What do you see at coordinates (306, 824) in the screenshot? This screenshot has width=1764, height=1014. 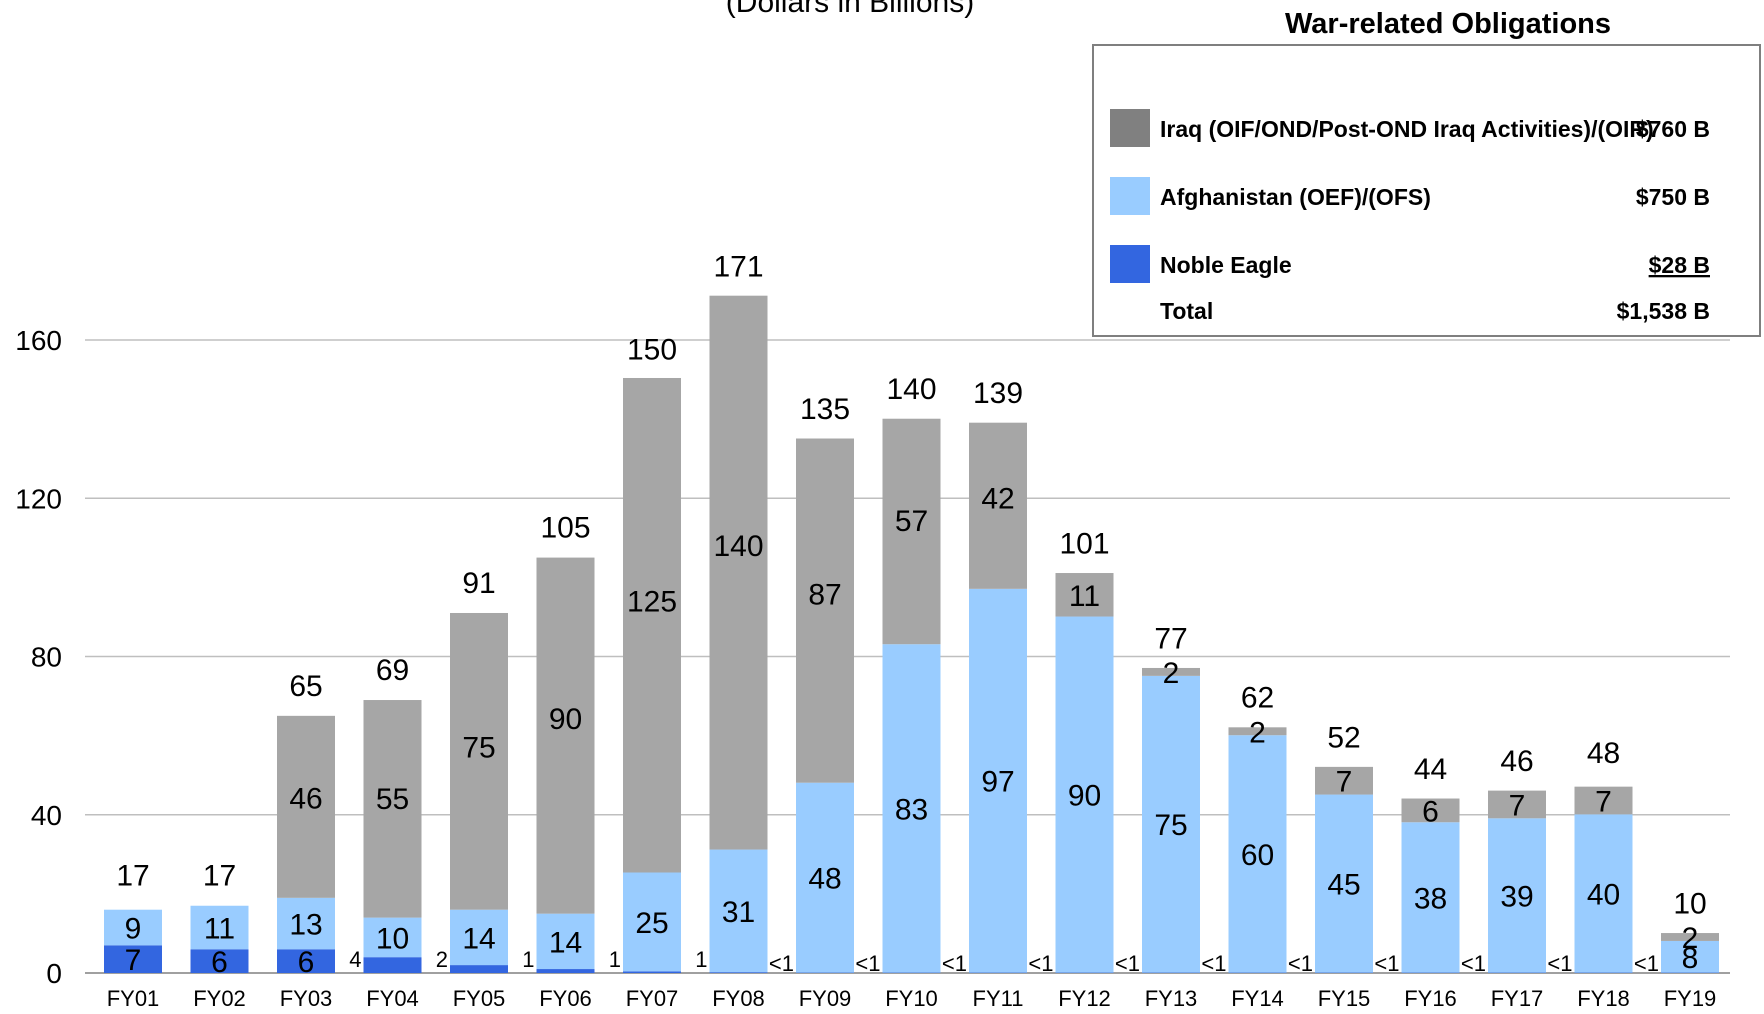 I see `bar-group-FY03: 6 13 46 65` at bounding box center [306, 824].